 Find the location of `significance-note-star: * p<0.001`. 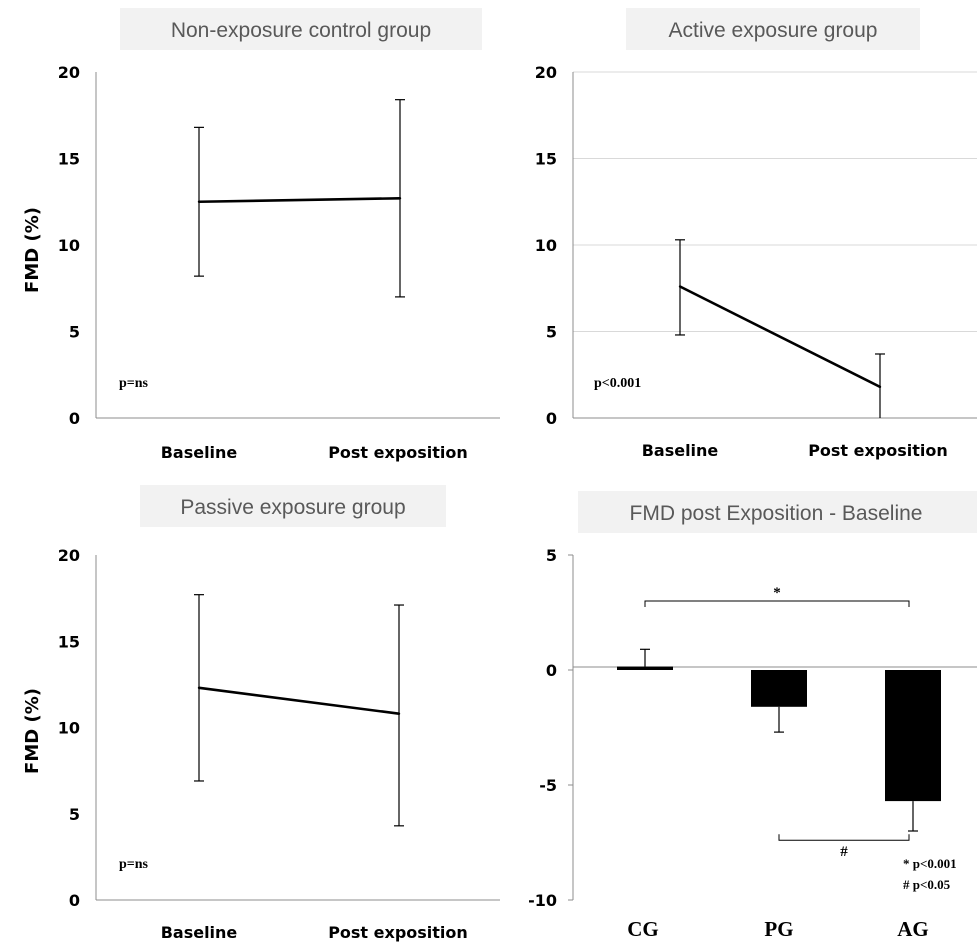

significance-note-star: * p<0.001 is located at coordinates (930, 863).